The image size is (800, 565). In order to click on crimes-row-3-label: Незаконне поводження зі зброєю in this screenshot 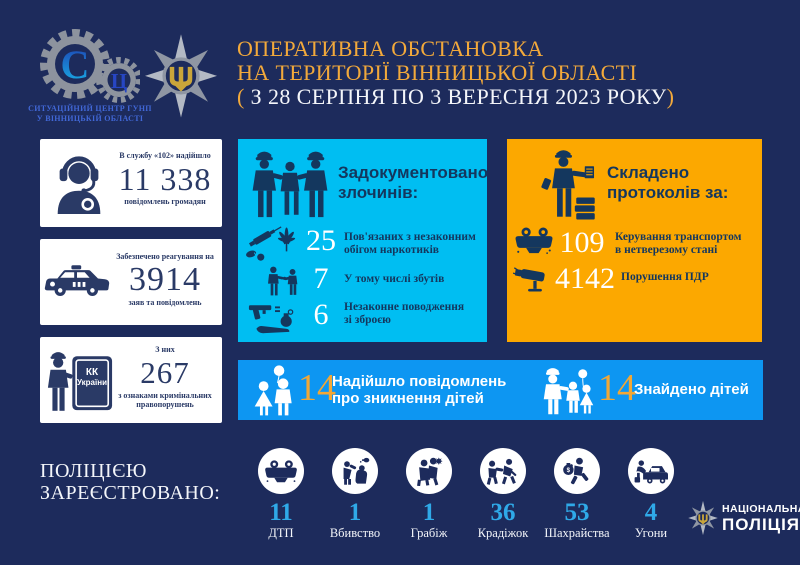, I will do `click(404, 313)`.